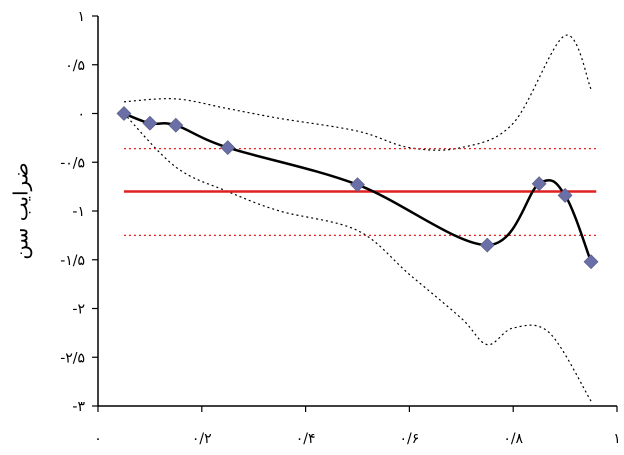  Describe the element at coordinates (72, 163) in the screenshot. I see `y-tick-label-3: -۰/۵` at that location.